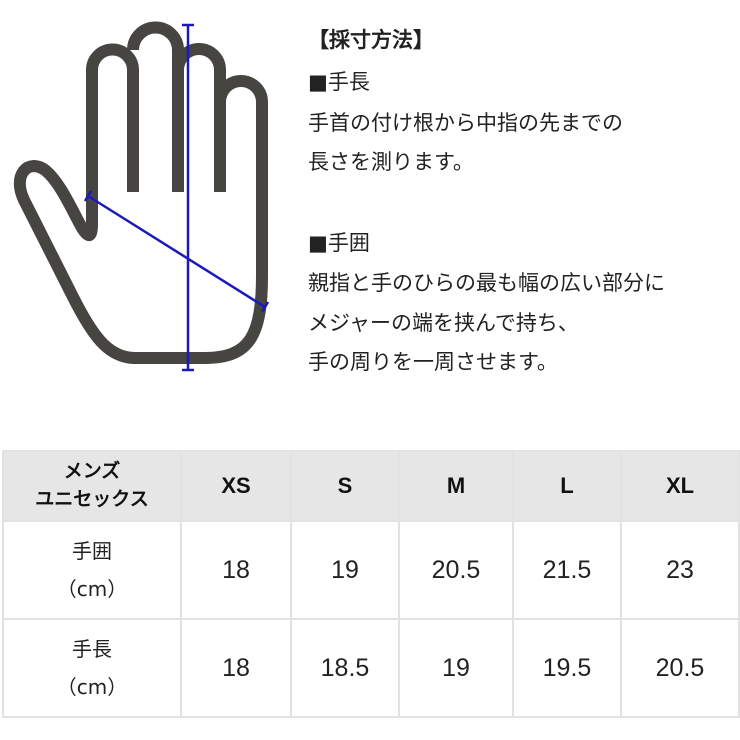 This screenshot has height=740, width=740. Describe the element at coordinates (680, 570) in the screenshot. I see `table-cell: 23` at that location.